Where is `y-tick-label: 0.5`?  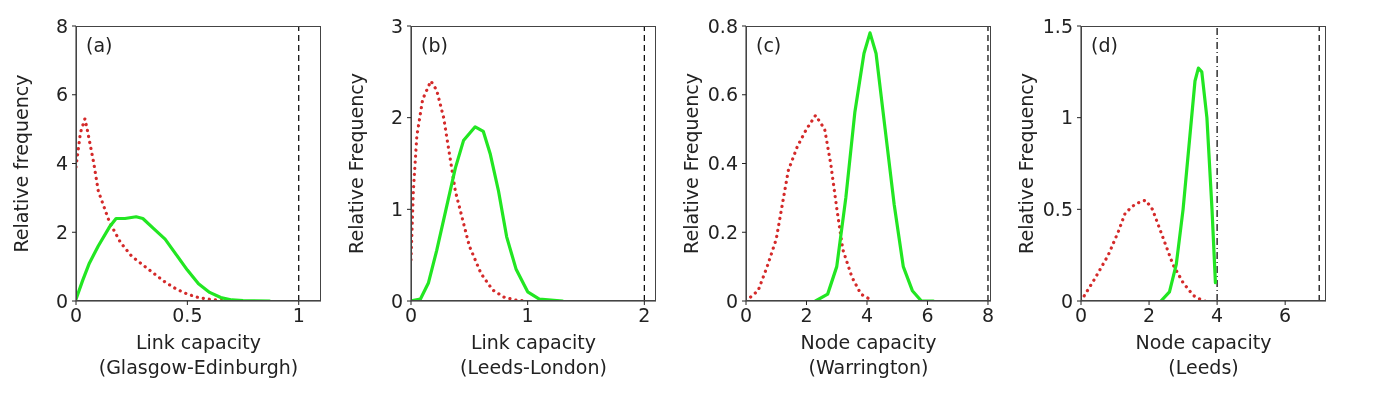
y-tick-label: 0.5 is located at coordinates (1057, 209).